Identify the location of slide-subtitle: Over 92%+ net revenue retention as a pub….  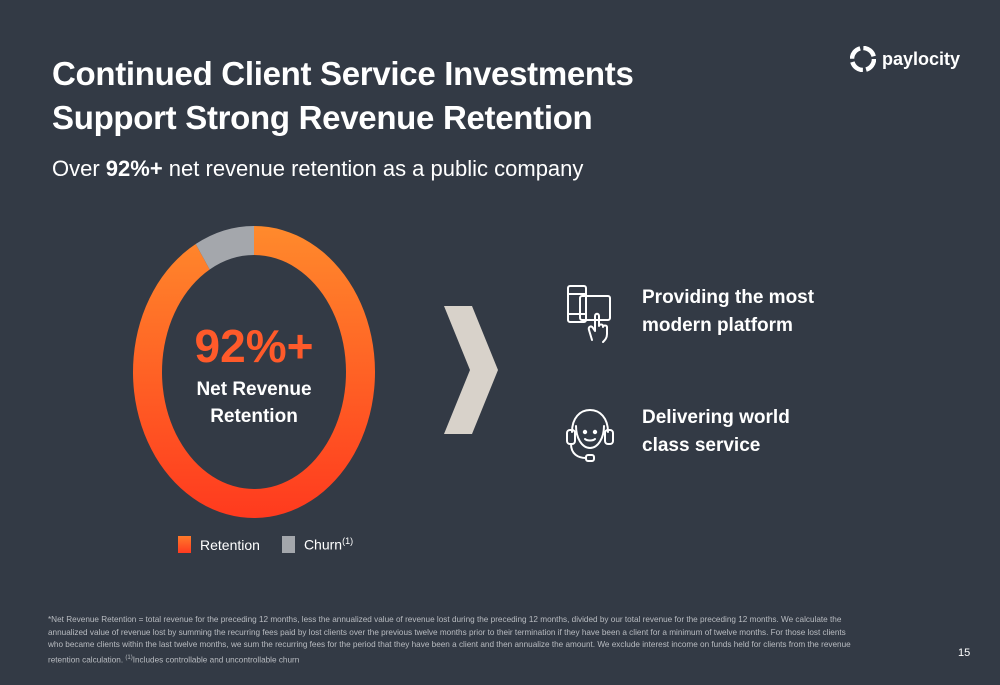
(317, 169).